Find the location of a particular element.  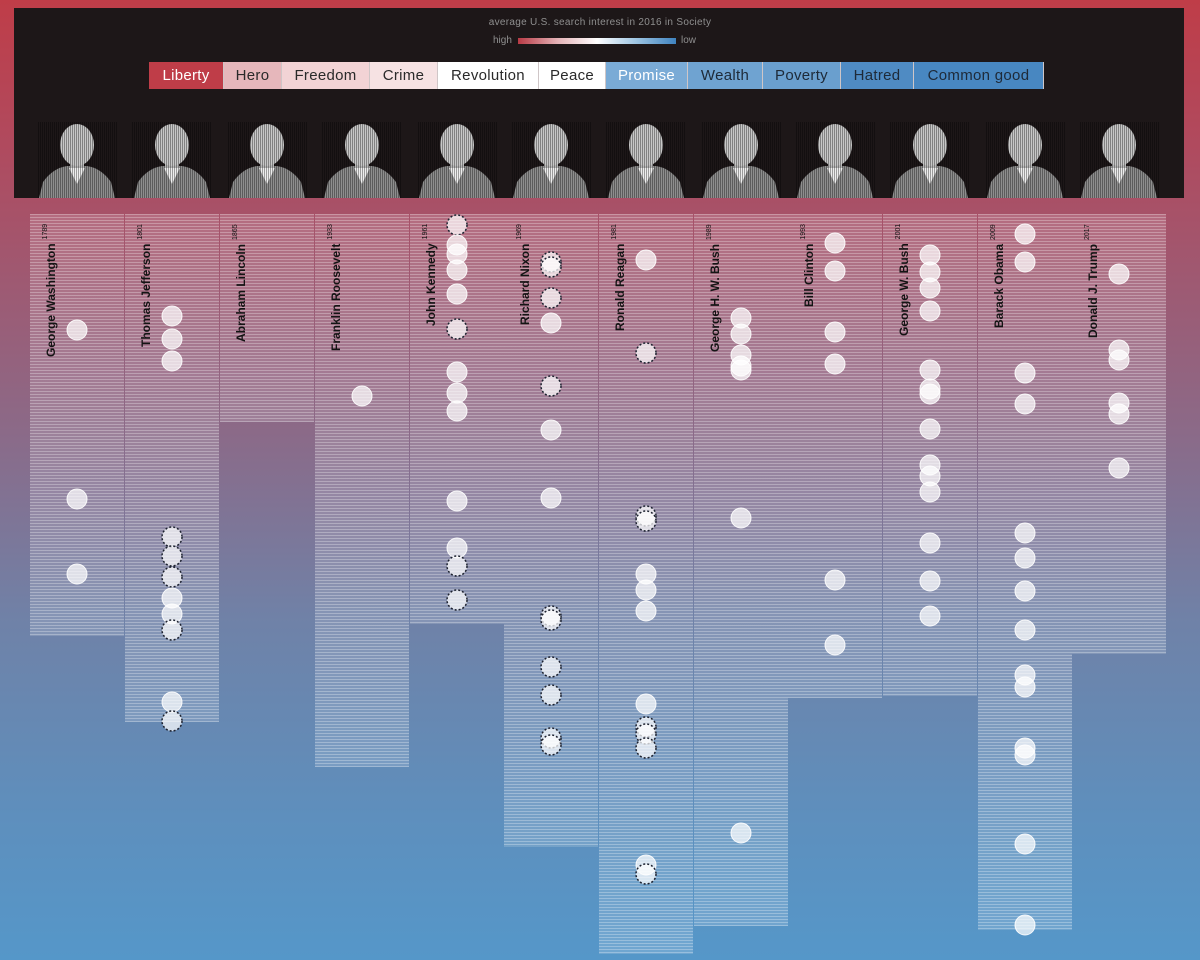

legend-gradient-bar is located at coordinates (597, 41).